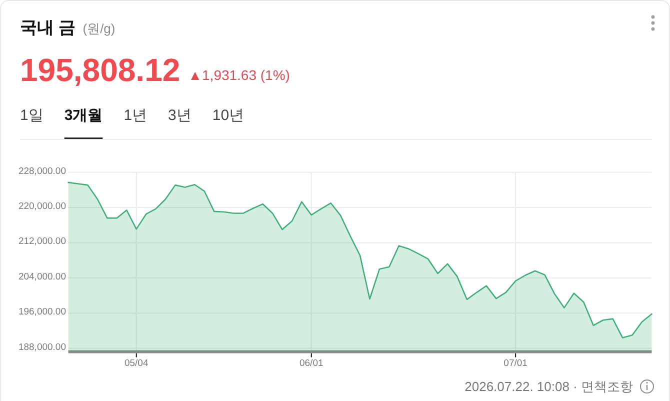 The height and width of the screenshot is (401, 670). Describe the element at coordinates (83, 115) in the screenshot. I see `text: 3개월` at that location.